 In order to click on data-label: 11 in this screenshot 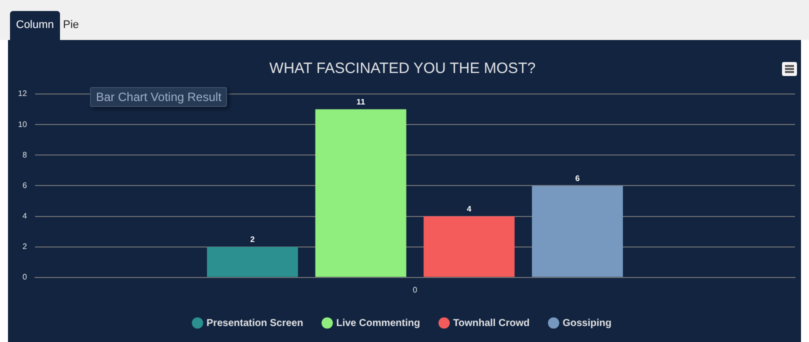, I will do `click(361, 101)`.